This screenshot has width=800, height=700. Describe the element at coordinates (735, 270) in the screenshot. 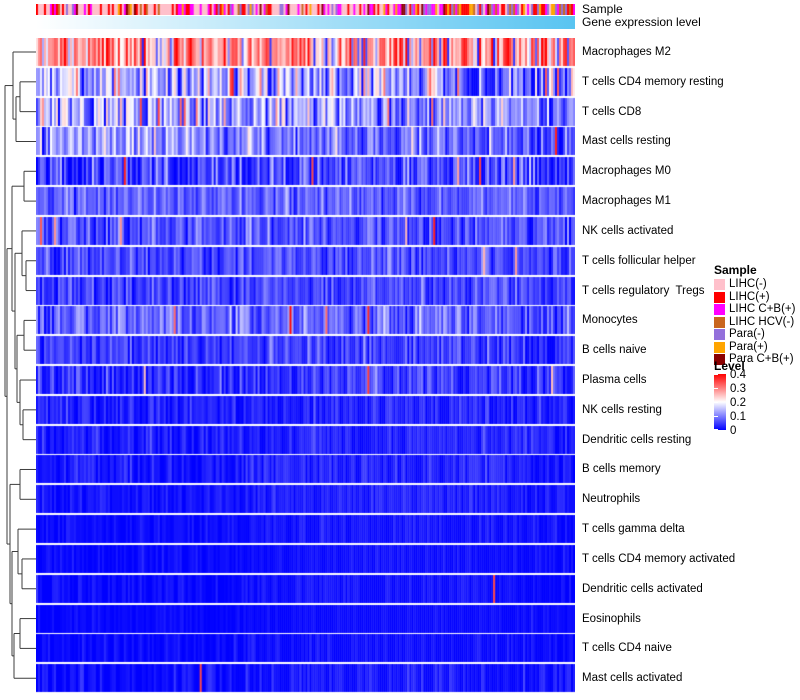

I see `sample-legend-title: Sample` at that location.